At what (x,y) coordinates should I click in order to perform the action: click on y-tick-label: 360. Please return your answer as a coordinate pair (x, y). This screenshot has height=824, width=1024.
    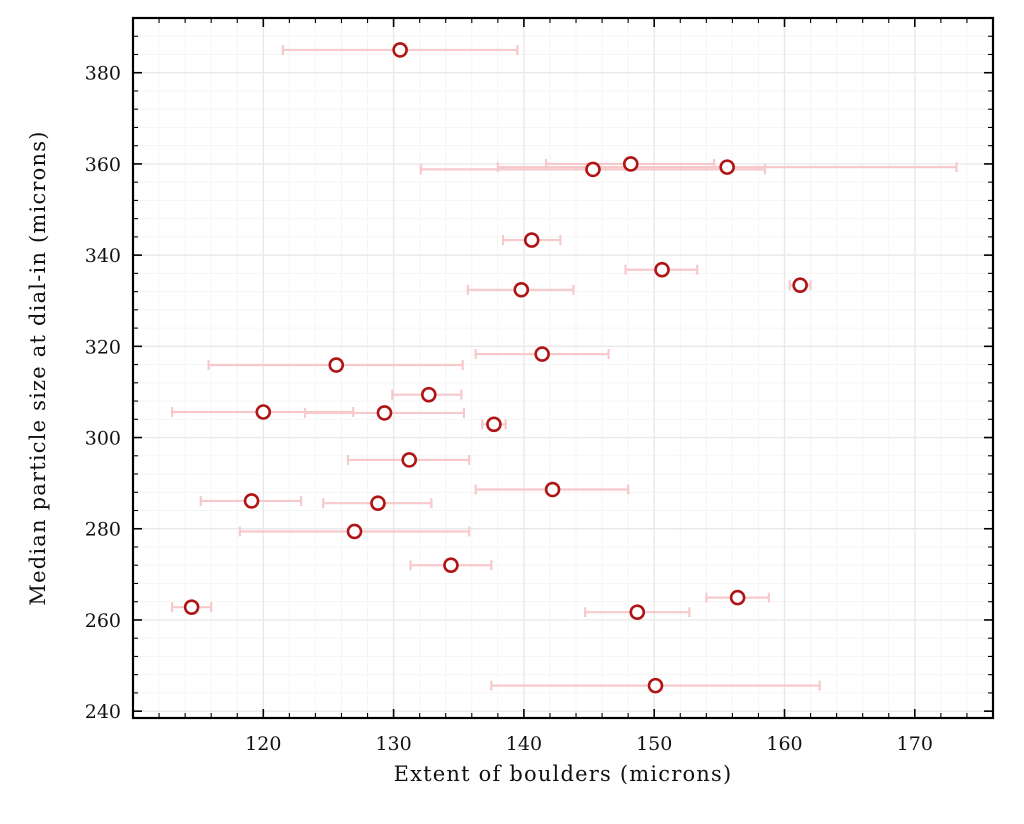
    Looking at the image, I should click on (103, 165).